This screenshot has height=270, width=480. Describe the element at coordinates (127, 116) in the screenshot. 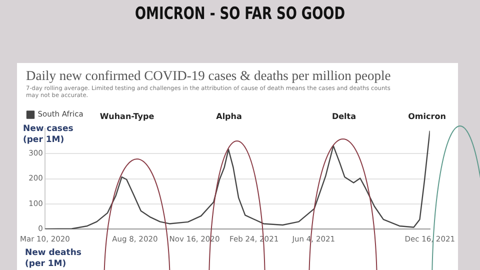

I see `text: Wuhan-Type` at that location.